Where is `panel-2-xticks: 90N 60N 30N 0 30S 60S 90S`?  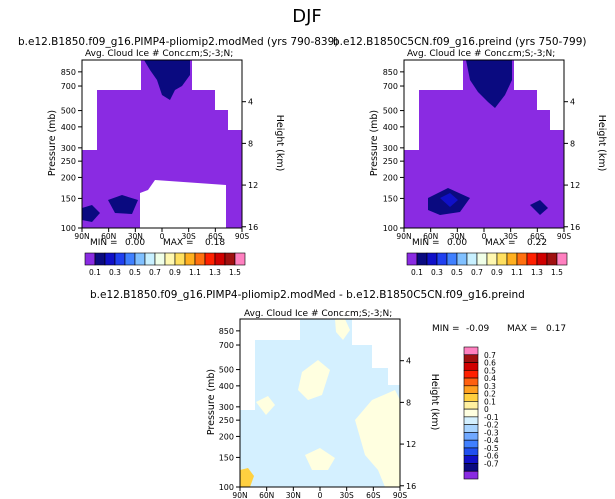 panel-2-xticks: 90N 60N 30N 0 30S 60S 90S is located at coordinates (483, 234).